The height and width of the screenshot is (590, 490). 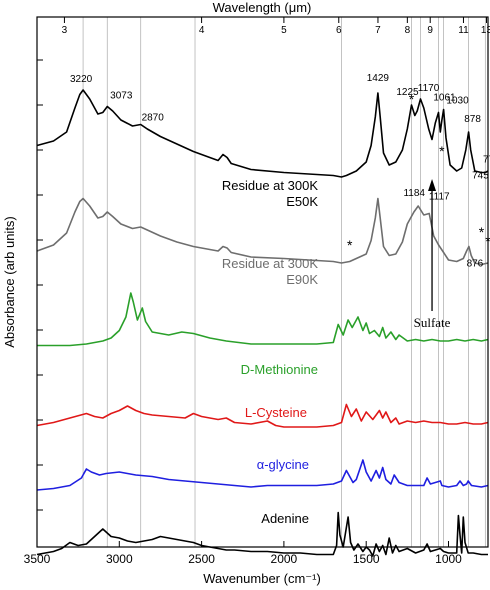 What do you see at coordinates (432, 322) in the screenshot?
I see `sulfate-label: Sulfate` at bounding box center [432, 322].